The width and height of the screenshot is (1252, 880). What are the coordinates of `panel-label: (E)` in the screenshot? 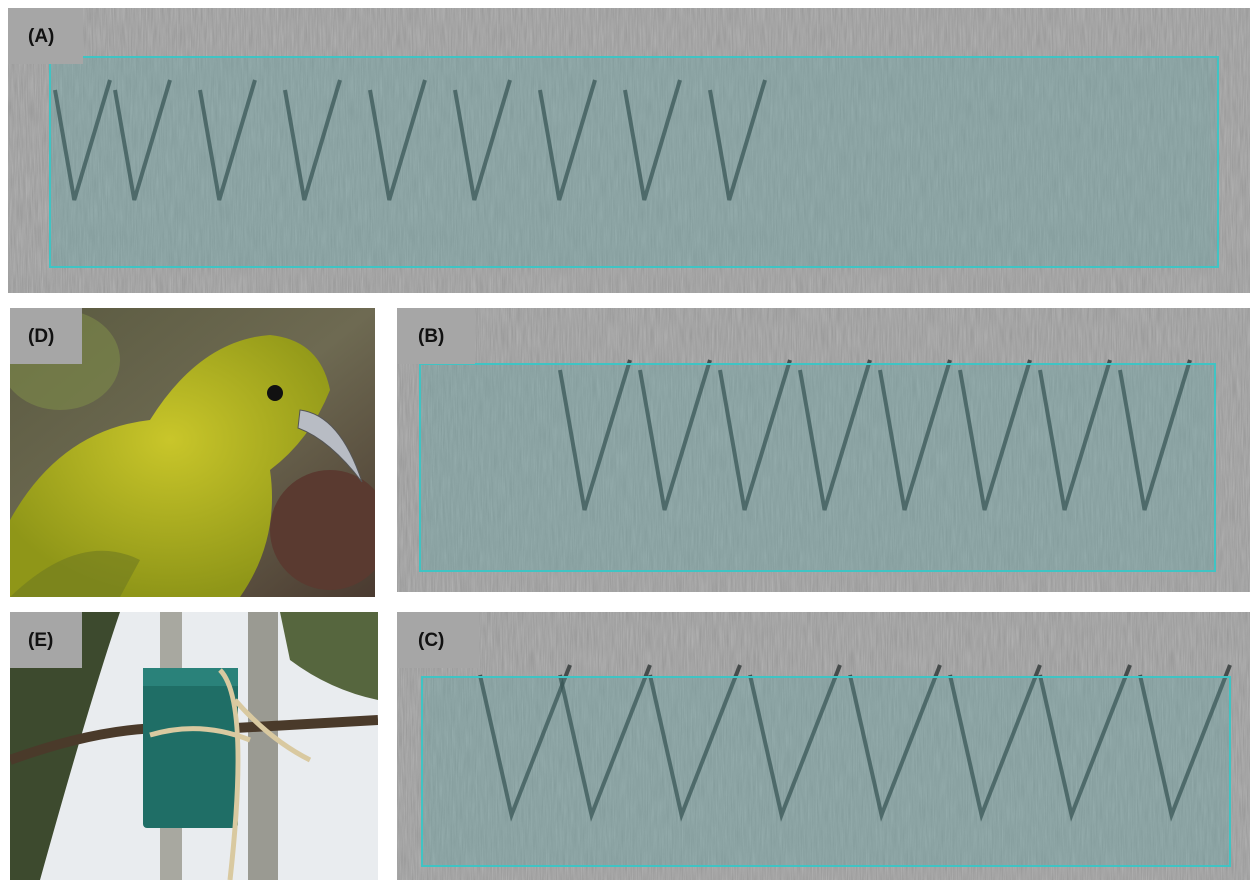 It's located at (40, 640).